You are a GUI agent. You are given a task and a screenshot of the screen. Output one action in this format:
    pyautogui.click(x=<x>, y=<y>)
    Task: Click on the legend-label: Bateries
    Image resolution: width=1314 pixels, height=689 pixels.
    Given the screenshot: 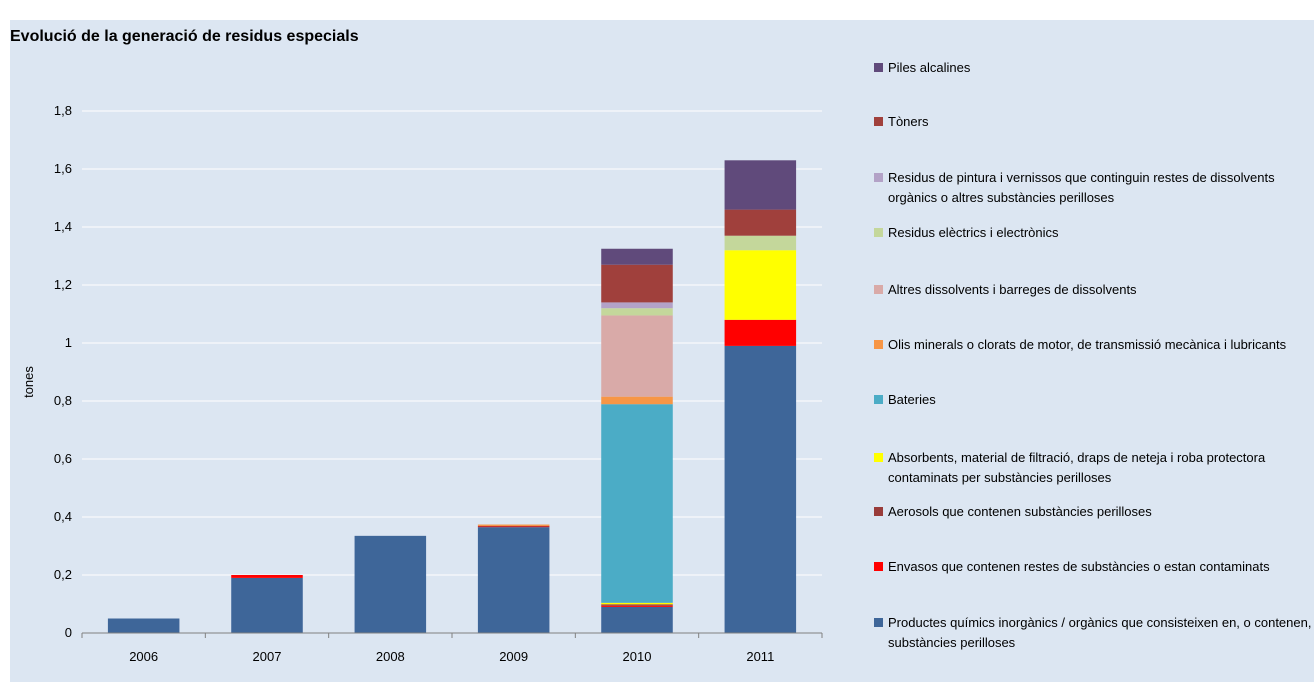 What is the action you would take?
    pyautogui.click(x=912, y=399)
    